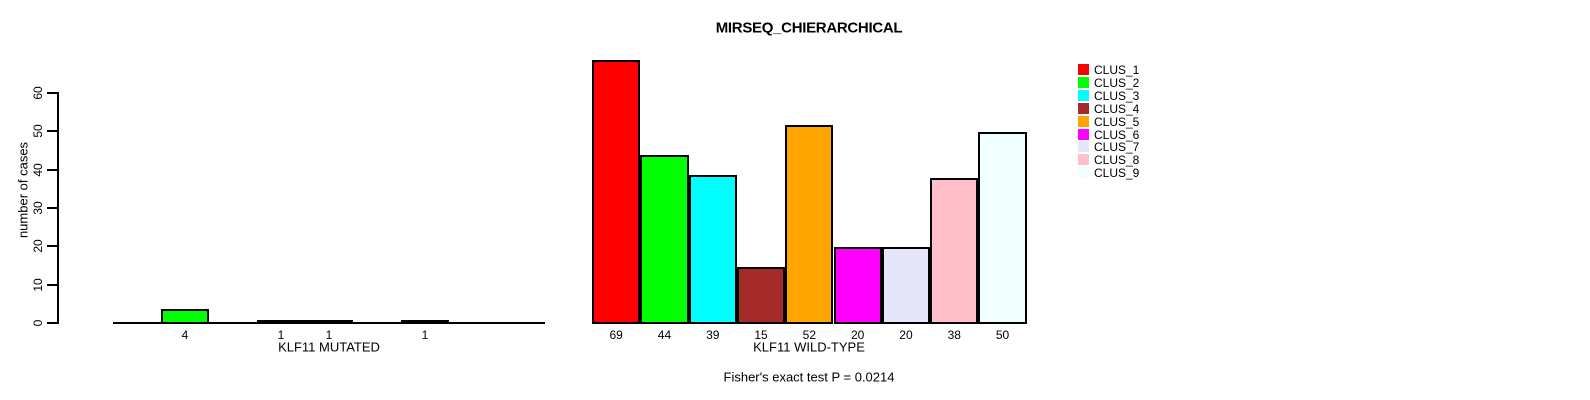 This screenshot has height=400, width=1590. Describe the element at coordinates (58, 208) in the screenshot. I see `y-axis-line` at that location.